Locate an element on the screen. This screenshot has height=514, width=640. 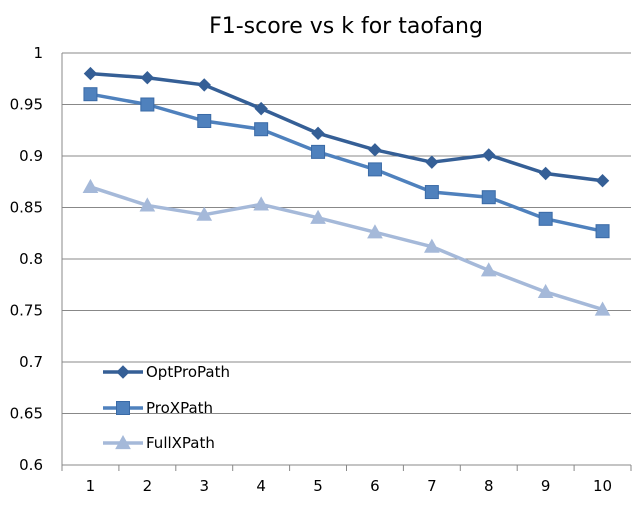
legend-item-optpropath: OptProPath is located at coordinates (166, 372).